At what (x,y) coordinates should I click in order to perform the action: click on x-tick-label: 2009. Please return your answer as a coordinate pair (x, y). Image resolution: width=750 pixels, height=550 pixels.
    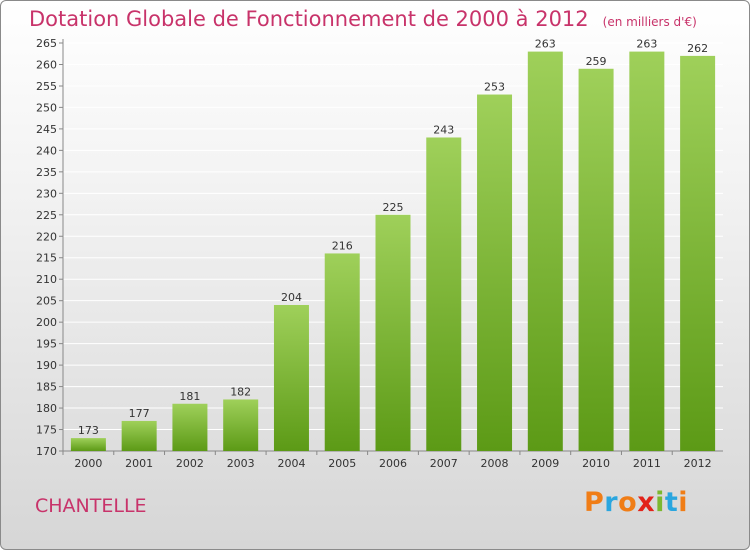
    Looking at the image, I should click on (545, 463).